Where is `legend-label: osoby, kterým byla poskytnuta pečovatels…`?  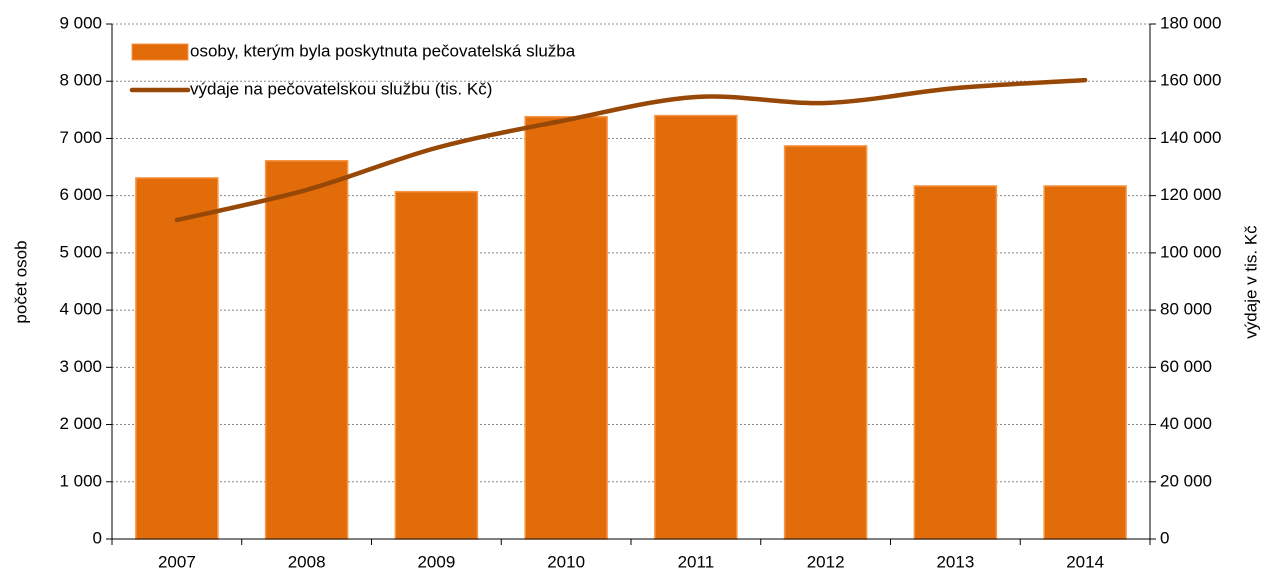
legend-label: osoby, kterým byla poskytnuta pečovatels… is located at coordinates (383, 50).